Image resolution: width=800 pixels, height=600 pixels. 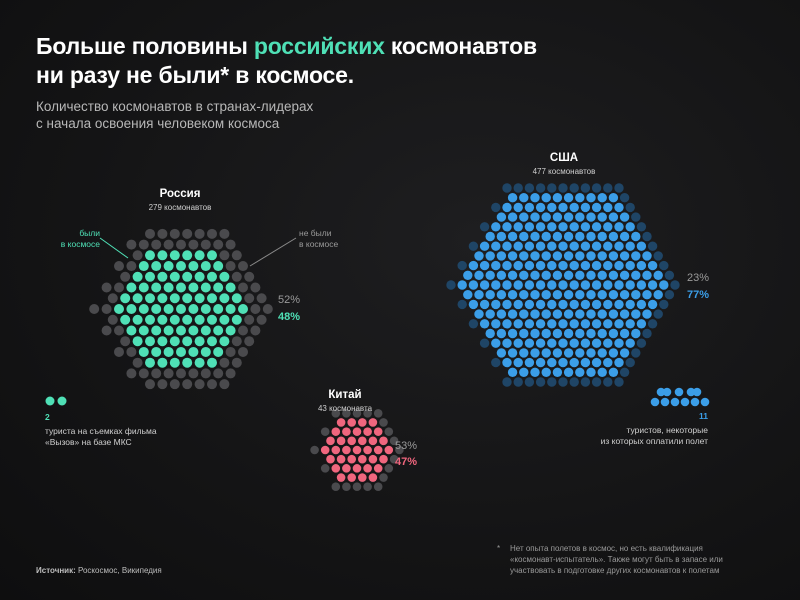 What do you see at coordinates (289, 300) in the screenshot?
I see `russia-not-flown-pct: 52%` at bounding box center [289, 300].